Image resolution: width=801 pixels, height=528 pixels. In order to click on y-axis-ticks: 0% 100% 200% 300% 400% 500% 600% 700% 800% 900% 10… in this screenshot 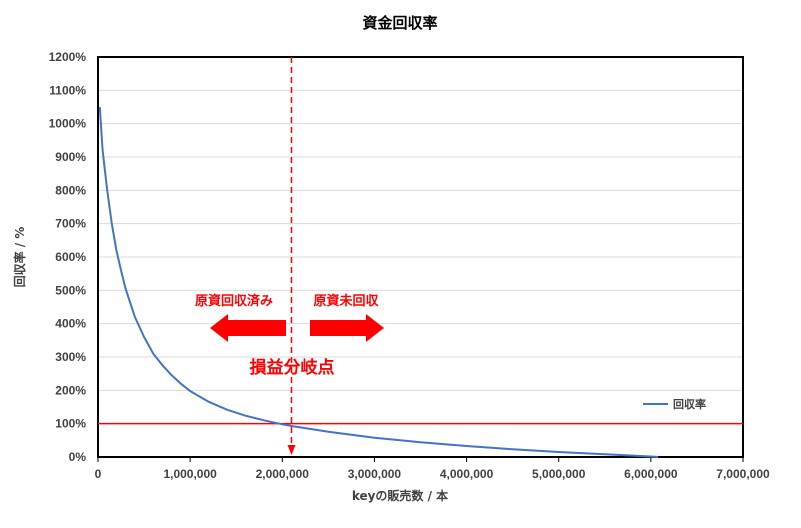, I will do `click(68, 257)`.